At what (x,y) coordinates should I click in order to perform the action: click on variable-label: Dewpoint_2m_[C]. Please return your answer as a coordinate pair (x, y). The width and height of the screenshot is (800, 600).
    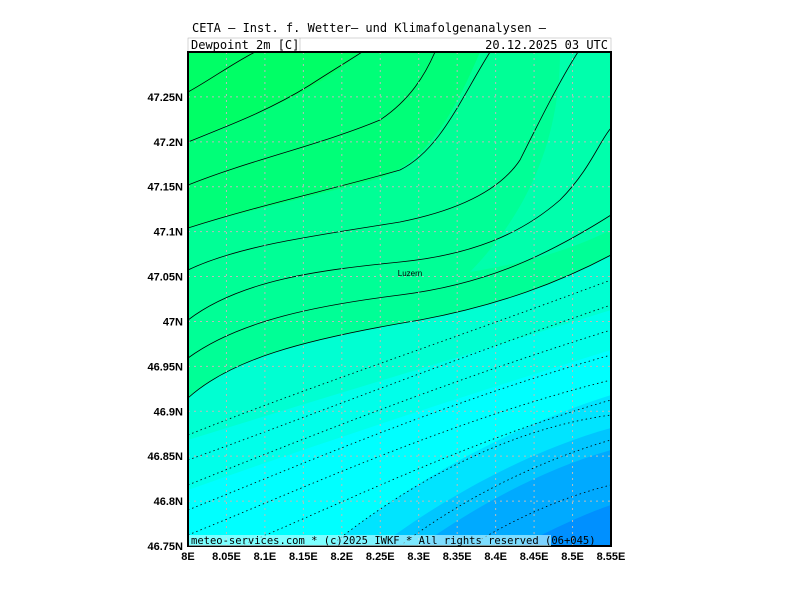
    Looking at the image, I should click on (245, 45).